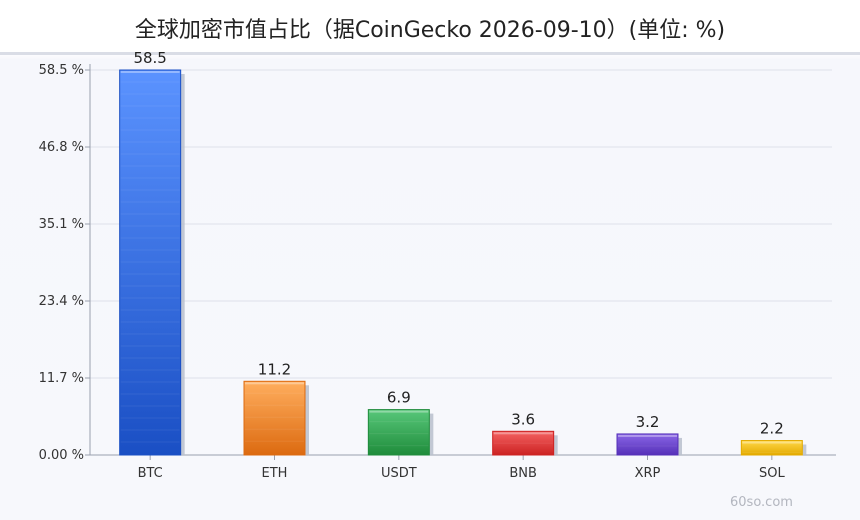 The width and height of the screenshot is (860, 520). What do you see at coordinates (61, 224) in the screenshot?
I see `y-tick-label: 35.1 %` at bounding box center [61, 224].